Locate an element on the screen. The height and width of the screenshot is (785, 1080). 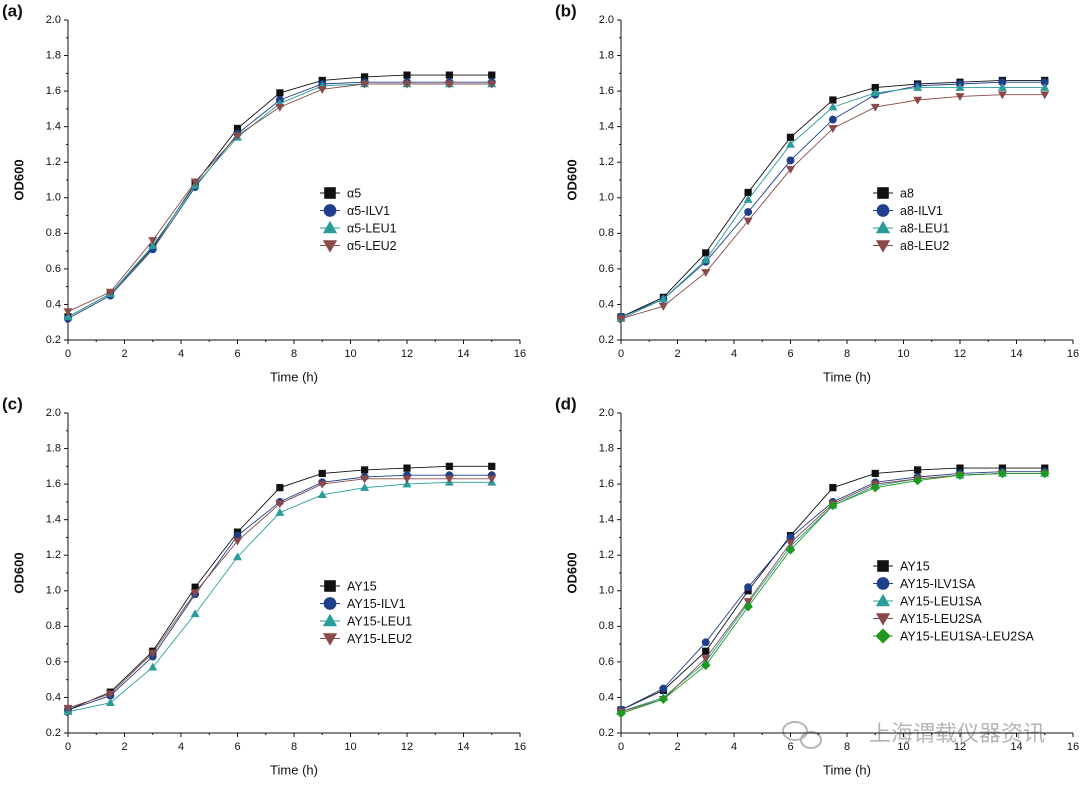
legend-label: α5 is located at coordinates (354, 193).